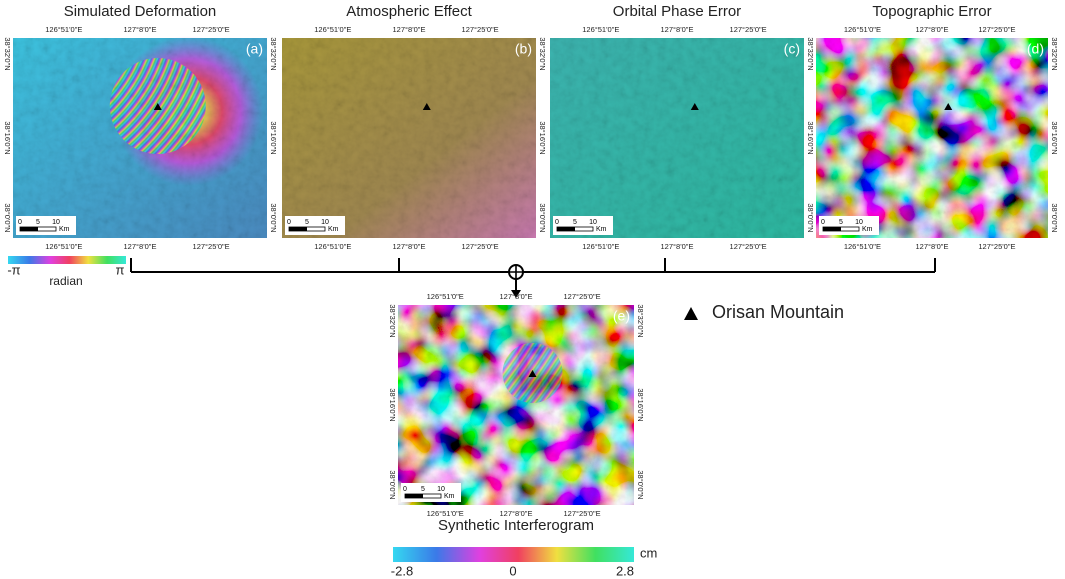 The image size is (1065, 579). I want to click on panel-title: Topographic Error, so click(931, 11).